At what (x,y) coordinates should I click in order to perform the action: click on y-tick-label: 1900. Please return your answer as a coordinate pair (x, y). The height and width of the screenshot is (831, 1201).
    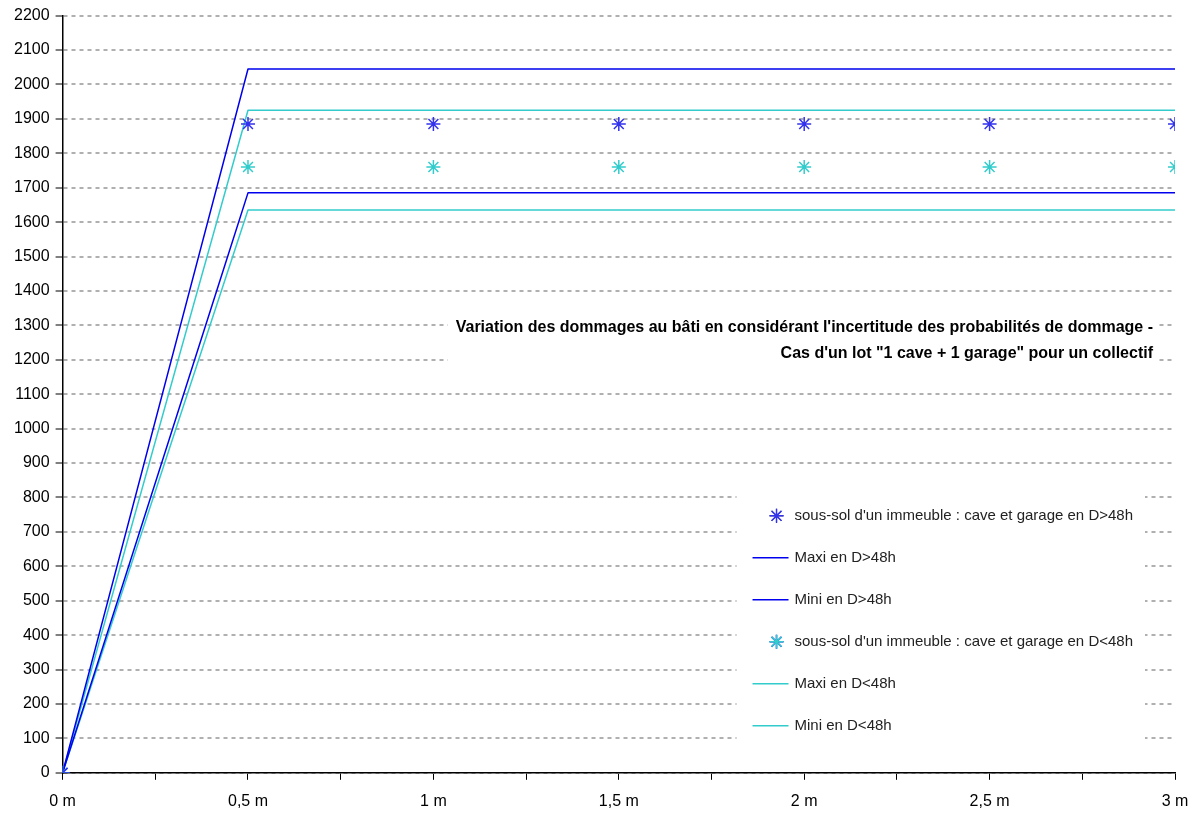
    Looking at the image, I should click on (32, 118).